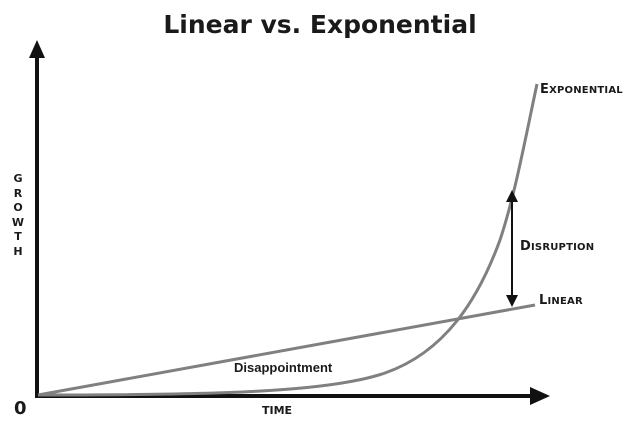 The image size is (640, 427). What do you see at coordinates (283, 367) in the screenshot?
I see `disappointment-label: Disappointment` at bounding box center [283, 367].